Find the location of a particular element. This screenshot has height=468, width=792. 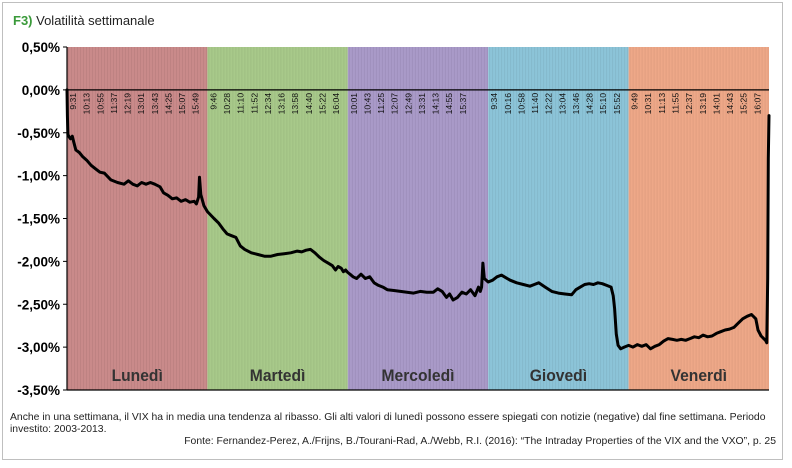

figure-tag: F3) is located at coordinates (23, 20).